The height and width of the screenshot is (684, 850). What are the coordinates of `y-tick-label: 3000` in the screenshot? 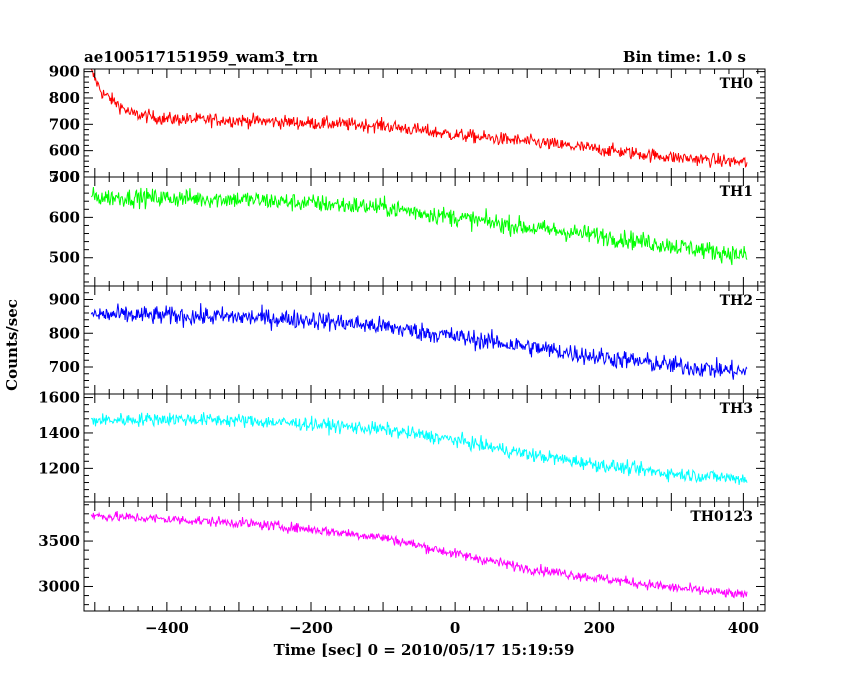 It's located at (59, 587).